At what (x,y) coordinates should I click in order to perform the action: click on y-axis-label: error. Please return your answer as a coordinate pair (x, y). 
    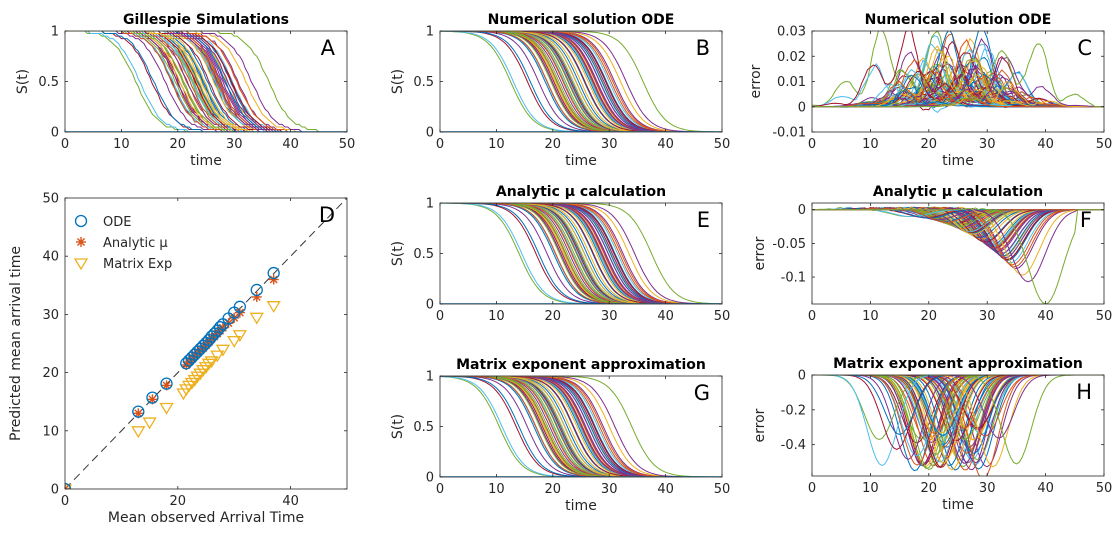
    Looking at the image, I should click on (760, 425).